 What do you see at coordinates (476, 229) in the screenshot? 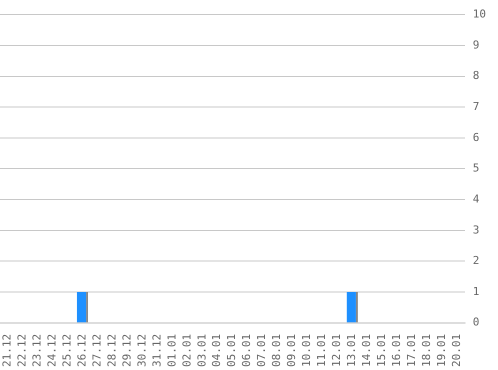
I see `y-tick-label: 3` at bounding box center [476, 229].